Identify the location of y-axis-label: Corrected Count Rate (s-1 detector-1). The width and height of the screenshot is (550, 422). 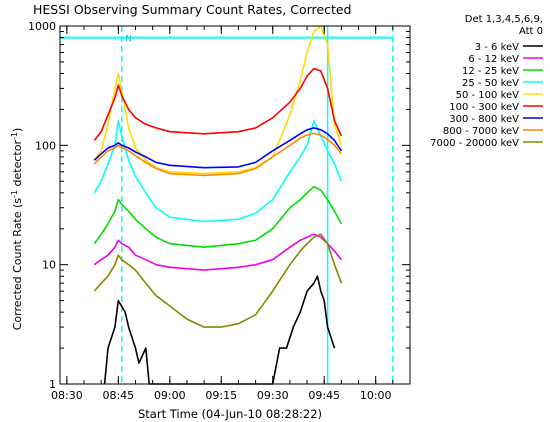
(17, 229).